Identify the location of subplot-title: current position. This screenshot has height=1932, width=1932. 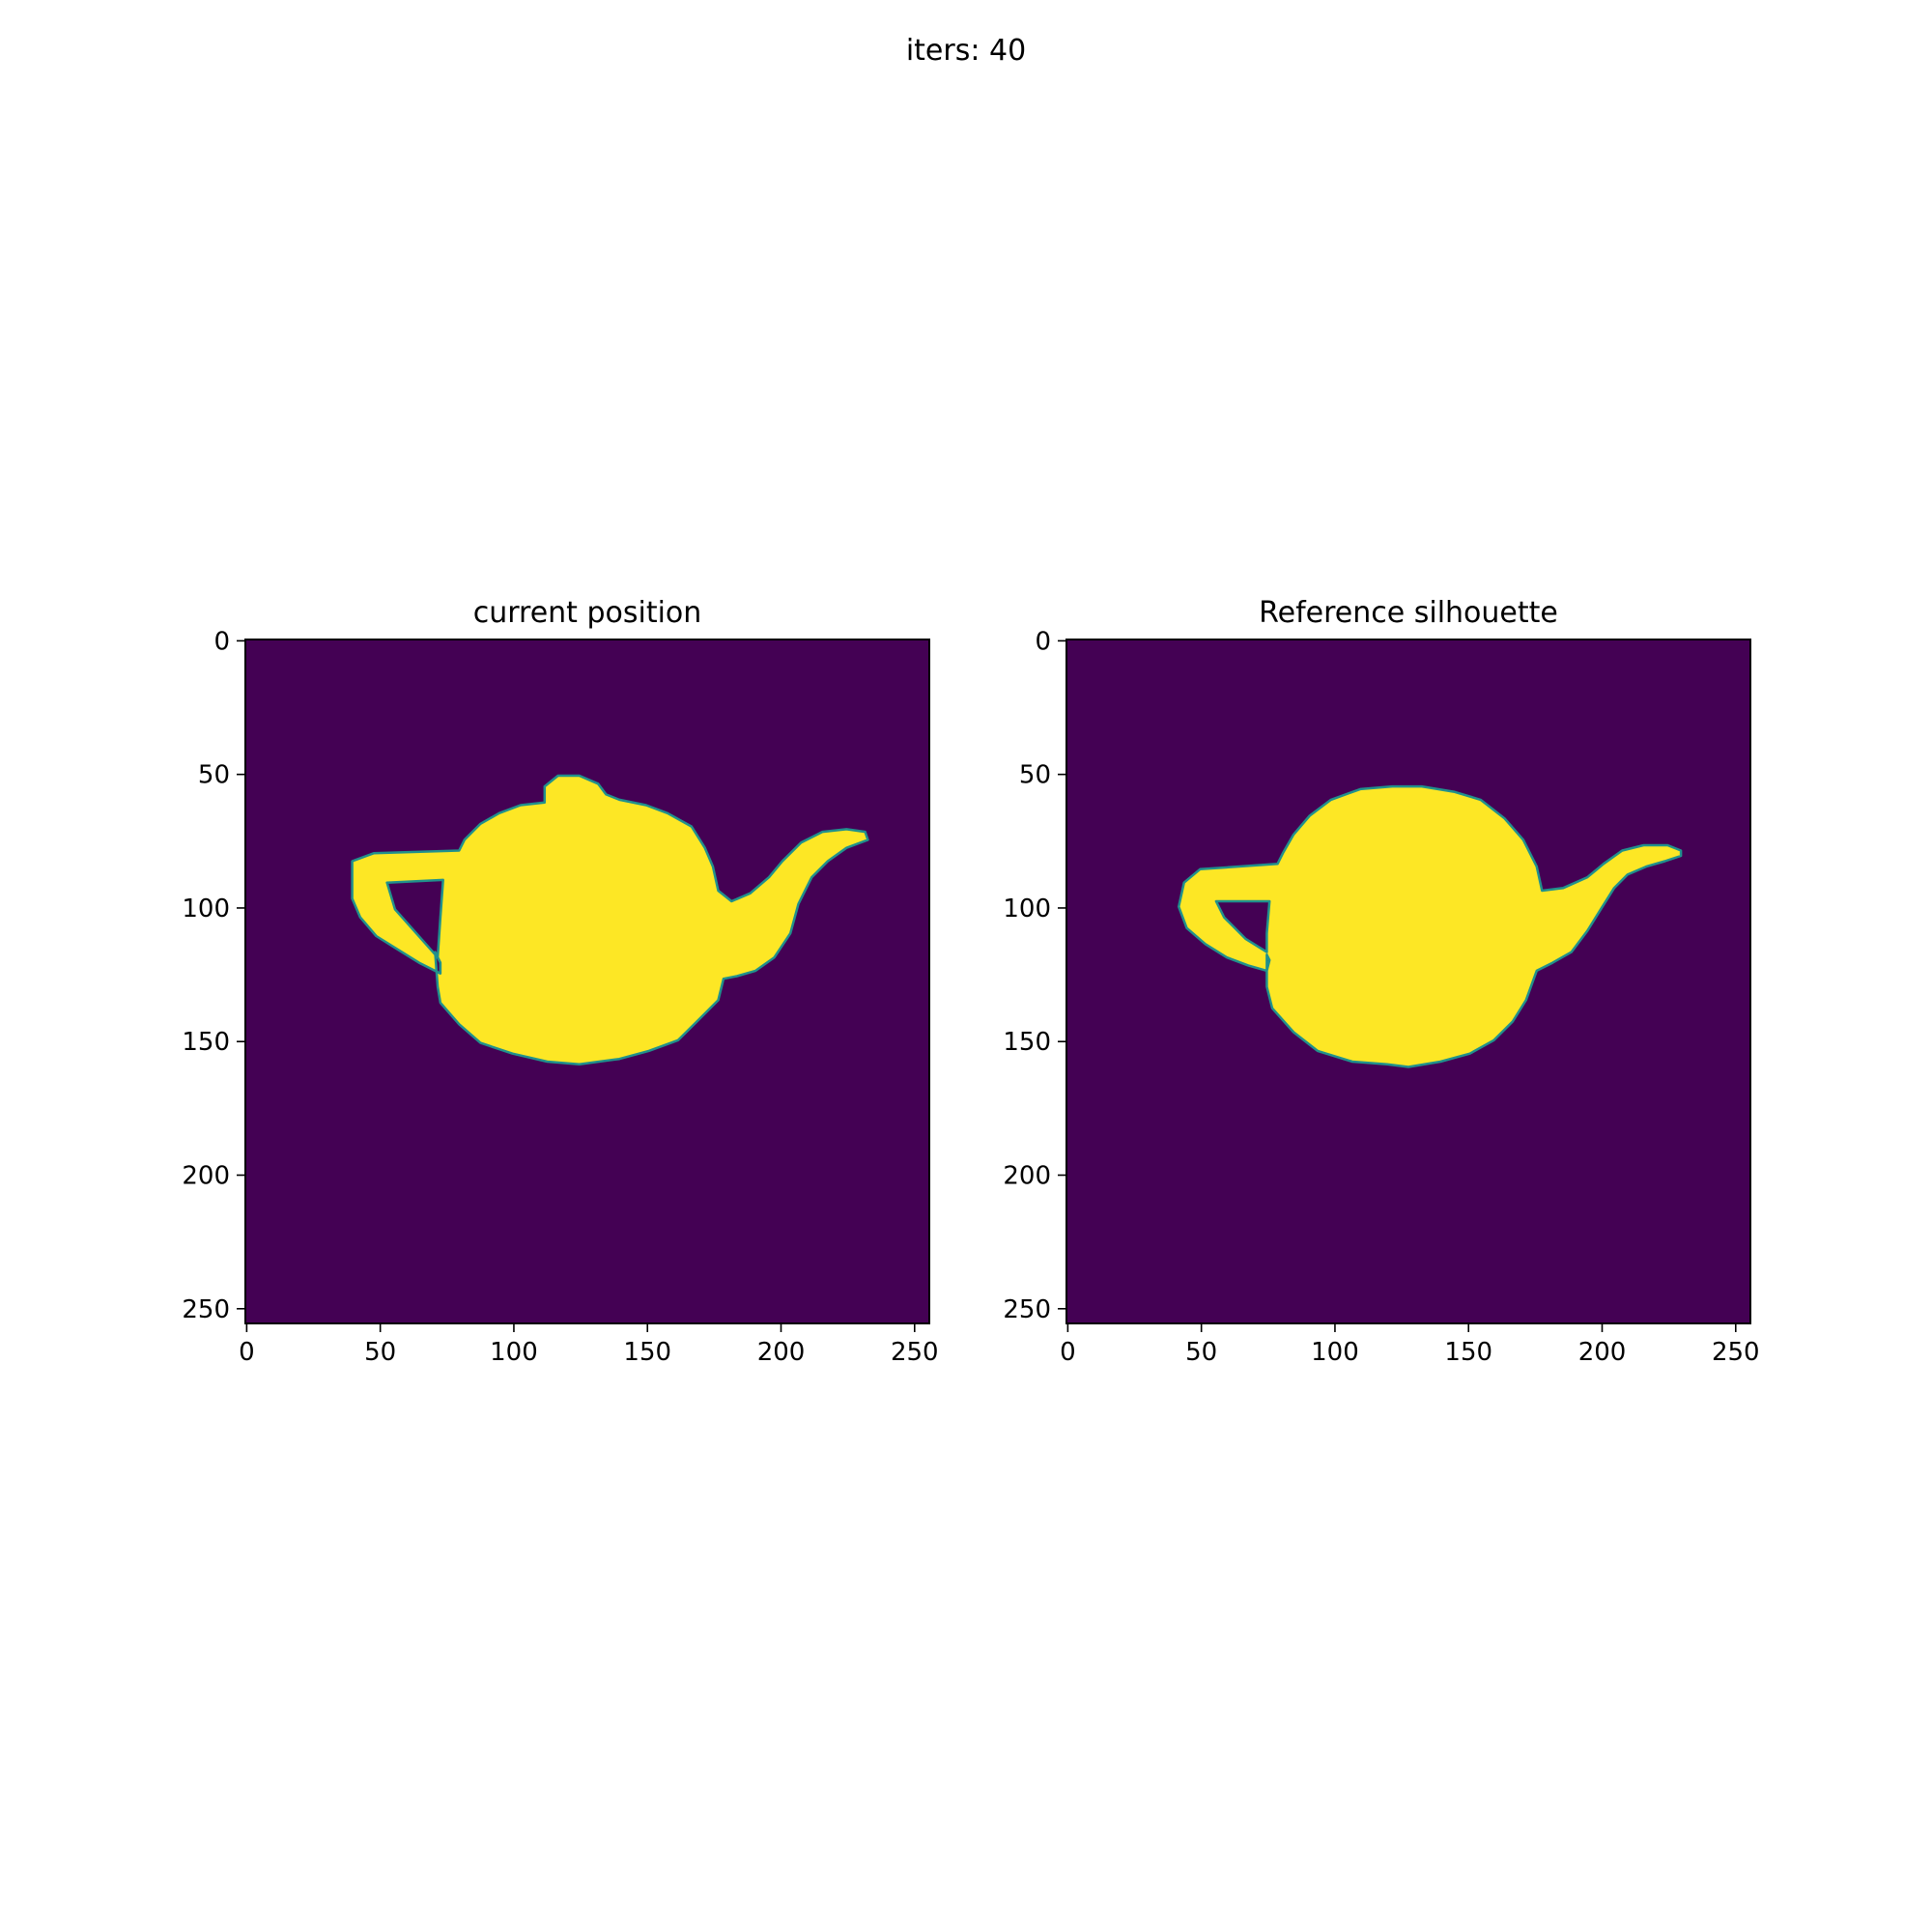
(587, 613).